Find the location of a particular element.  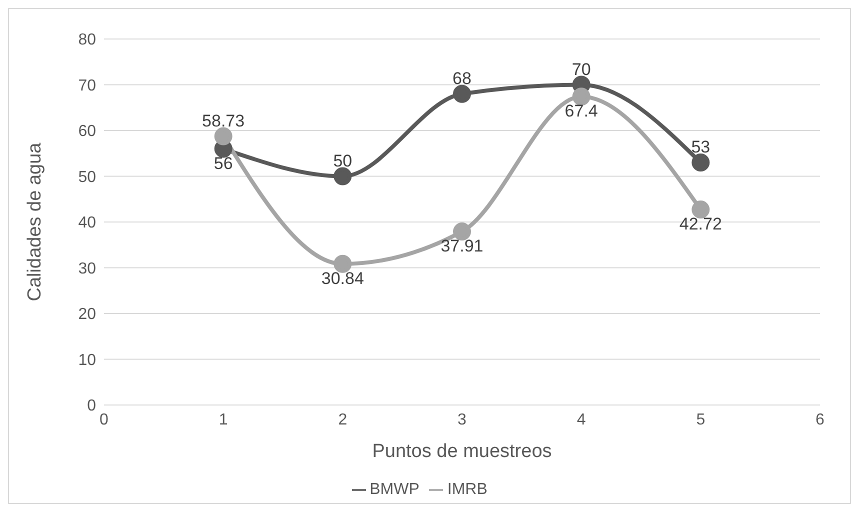

data-label: 42.72 is located at coordinates (700, 224).